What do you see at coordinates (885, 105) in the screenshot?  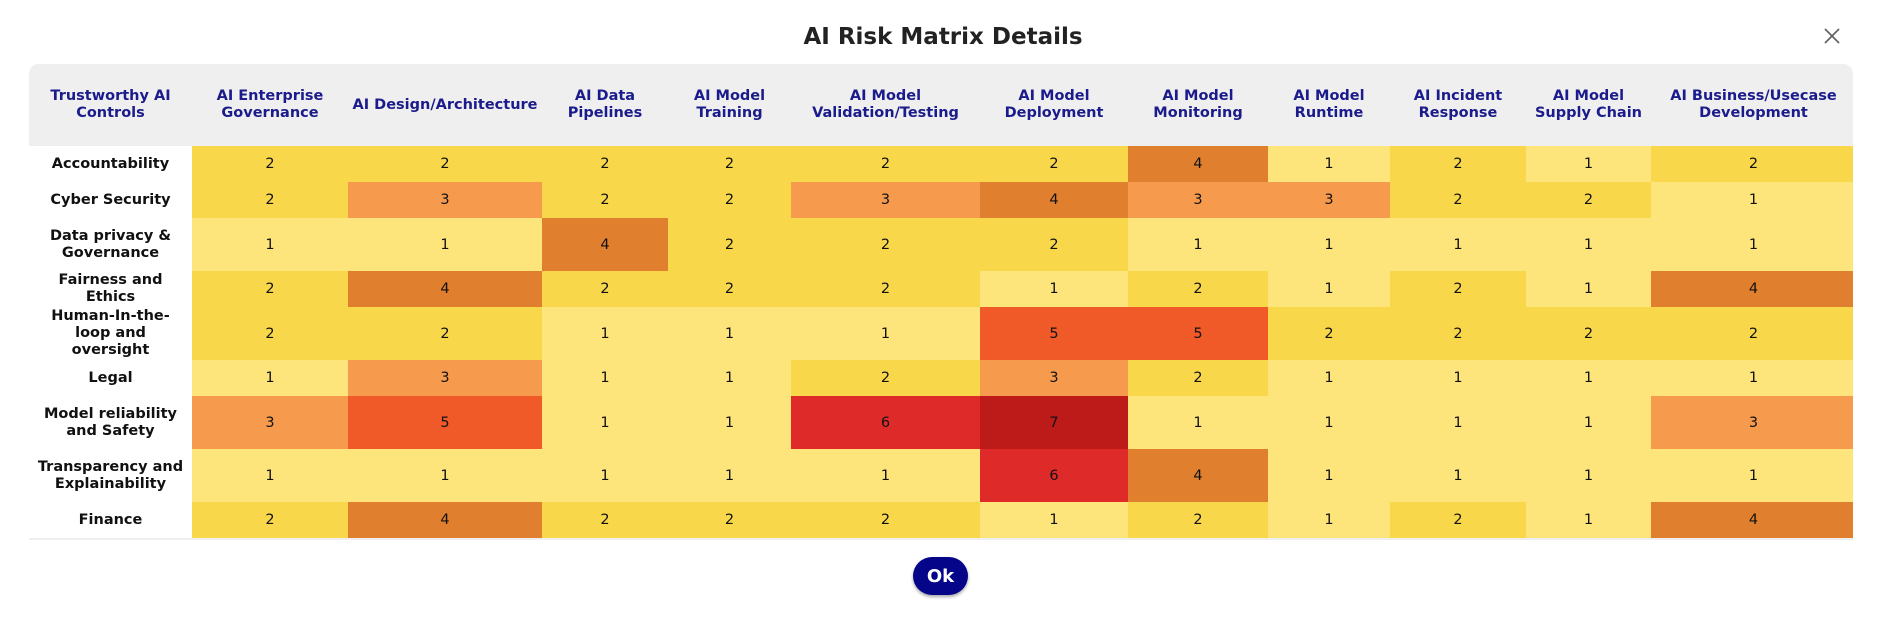 I see `column-header: AI Model Validation/Testing` at bounding box center [885, 105].